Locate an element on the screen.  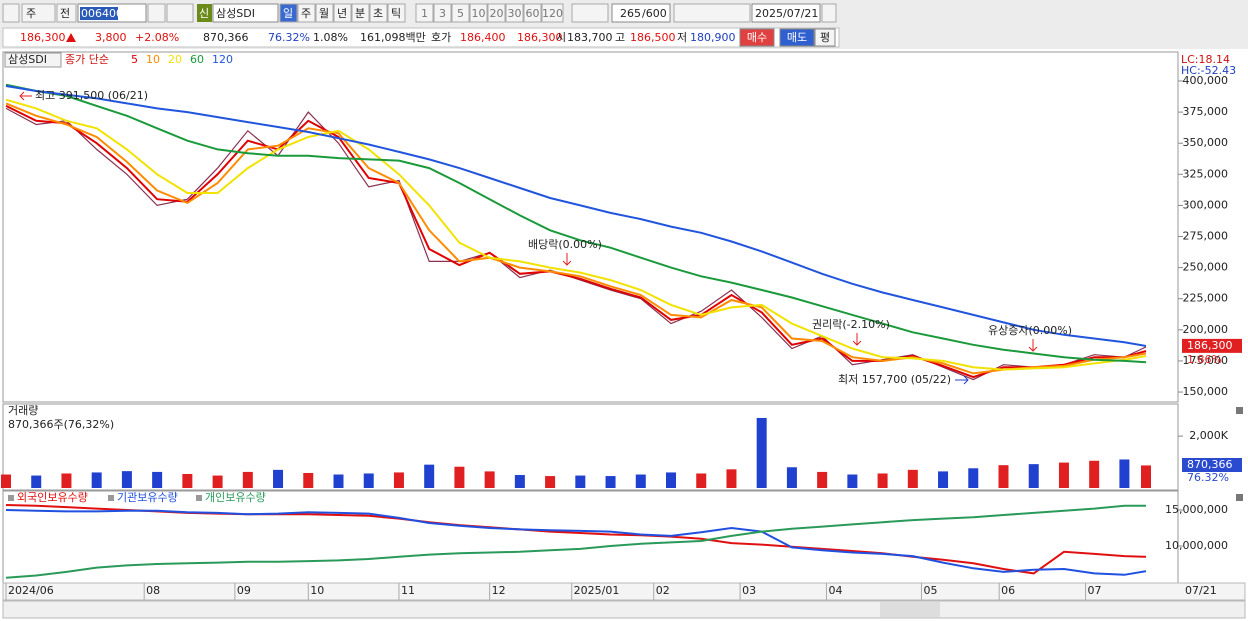
x-tick-label: 05 is located at coordinates (930, 590).